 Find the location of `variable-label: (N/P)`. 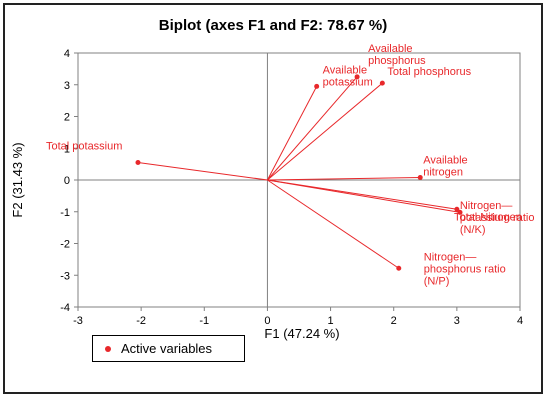

variable-label: (N/P) is located at coordinates (437, 281).